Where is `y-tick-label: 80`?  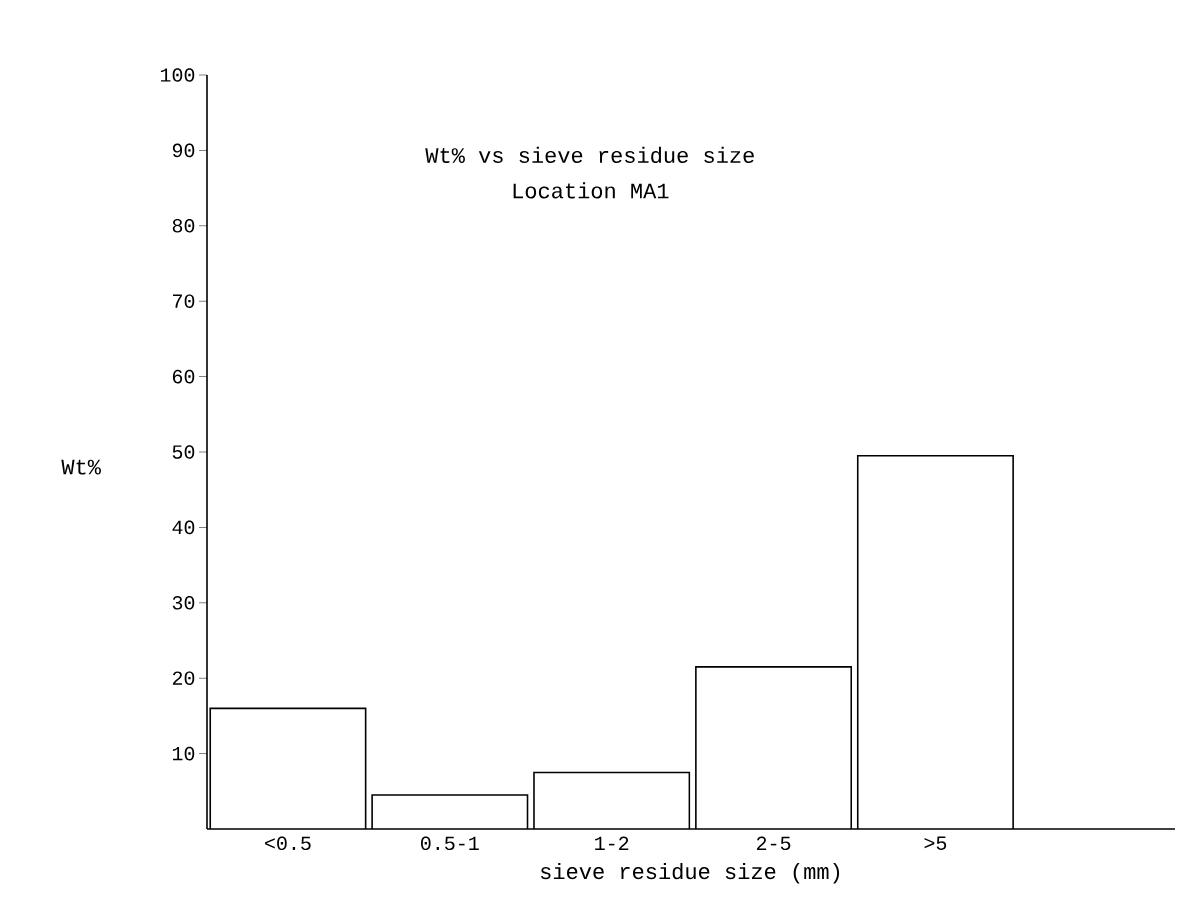
y-tick-label: 80 is located at coordinates (183, 226).